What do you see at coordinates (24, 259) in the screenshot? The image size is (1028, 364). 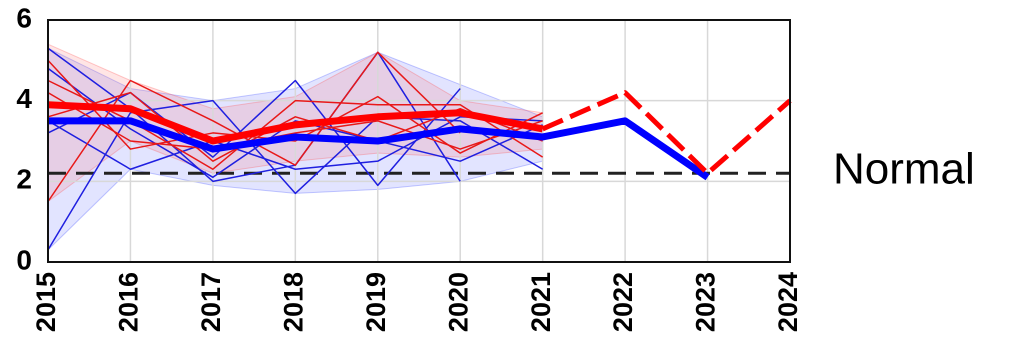 I see `y-tick-label: 0` at bounding box center [24, 259].